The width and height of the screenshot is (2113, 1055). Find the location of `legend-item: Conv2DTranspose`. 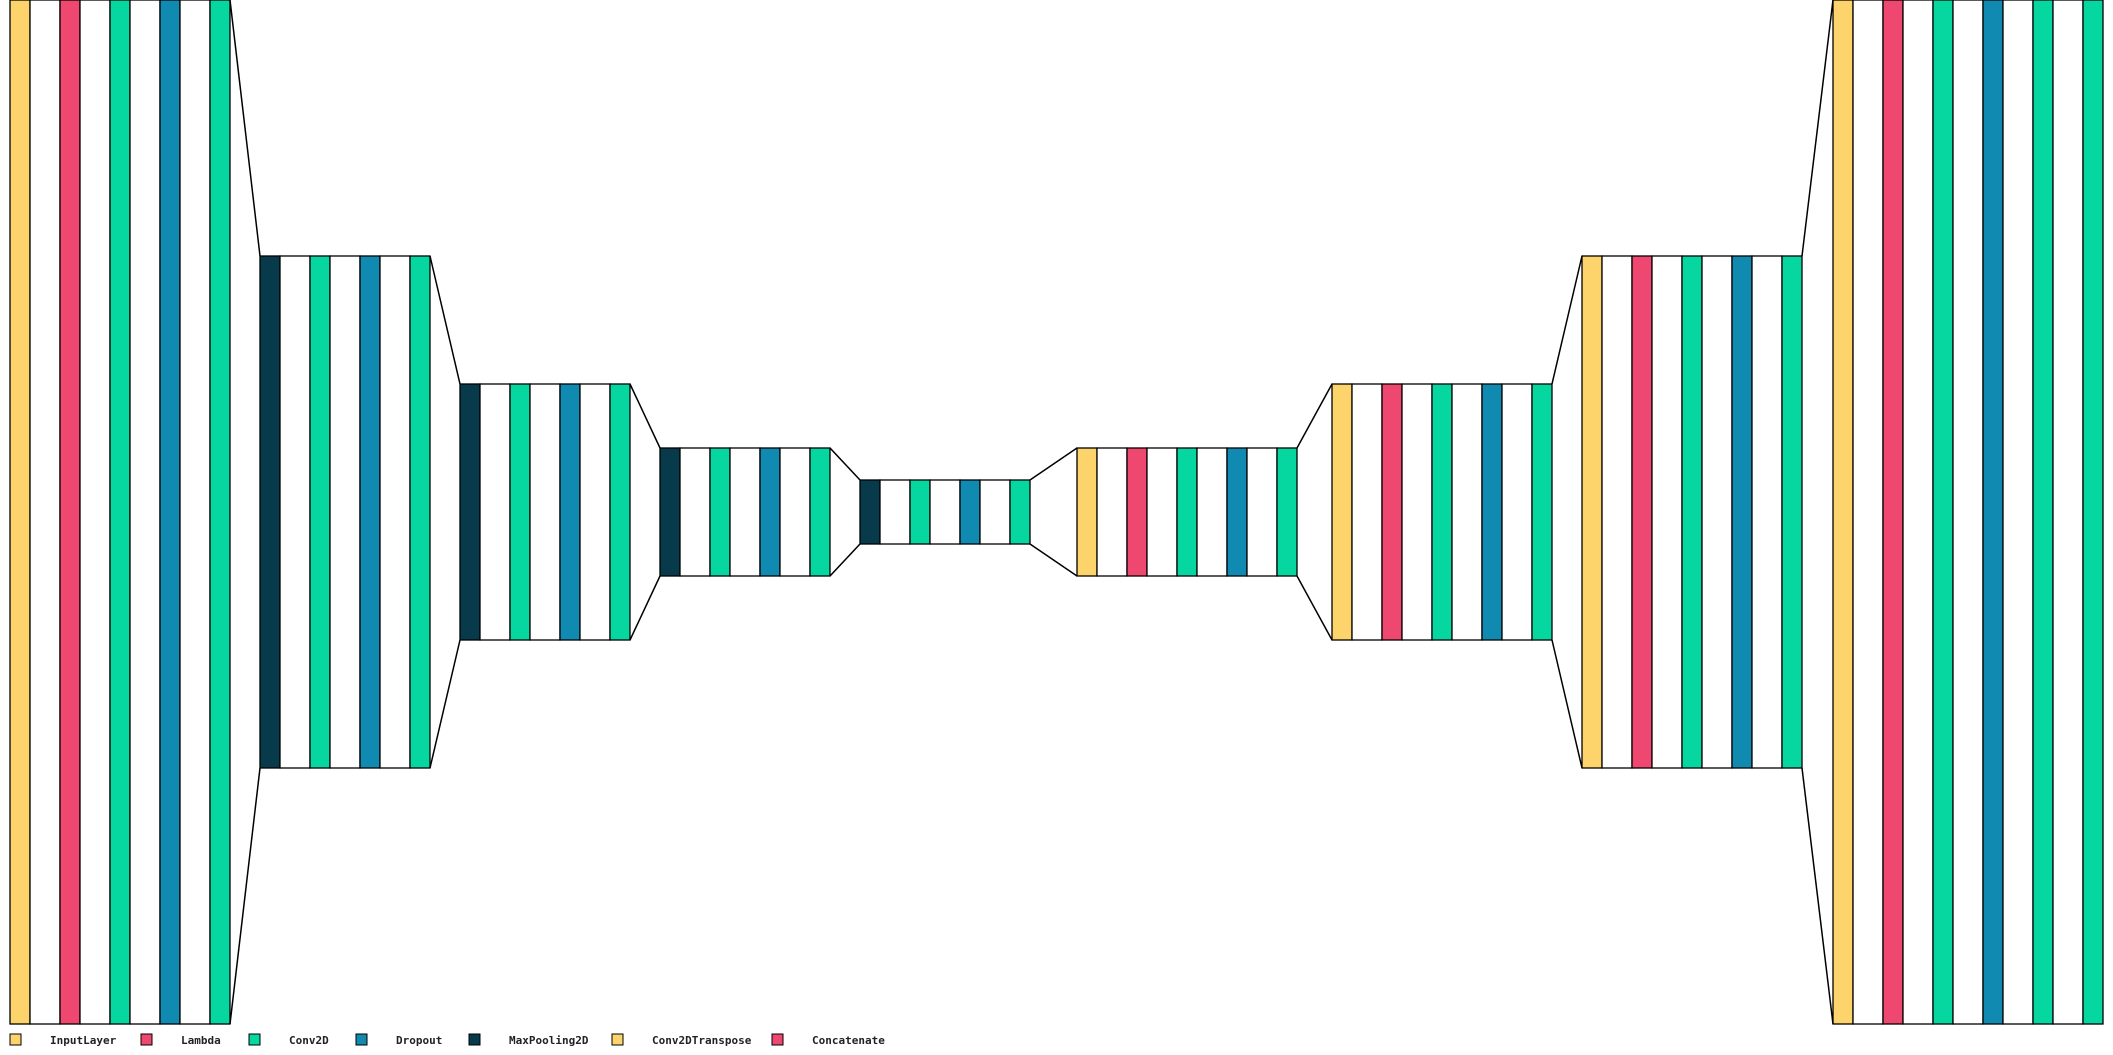

legend-item: Conv2DTranspose is located at coordinates (681, 1040).